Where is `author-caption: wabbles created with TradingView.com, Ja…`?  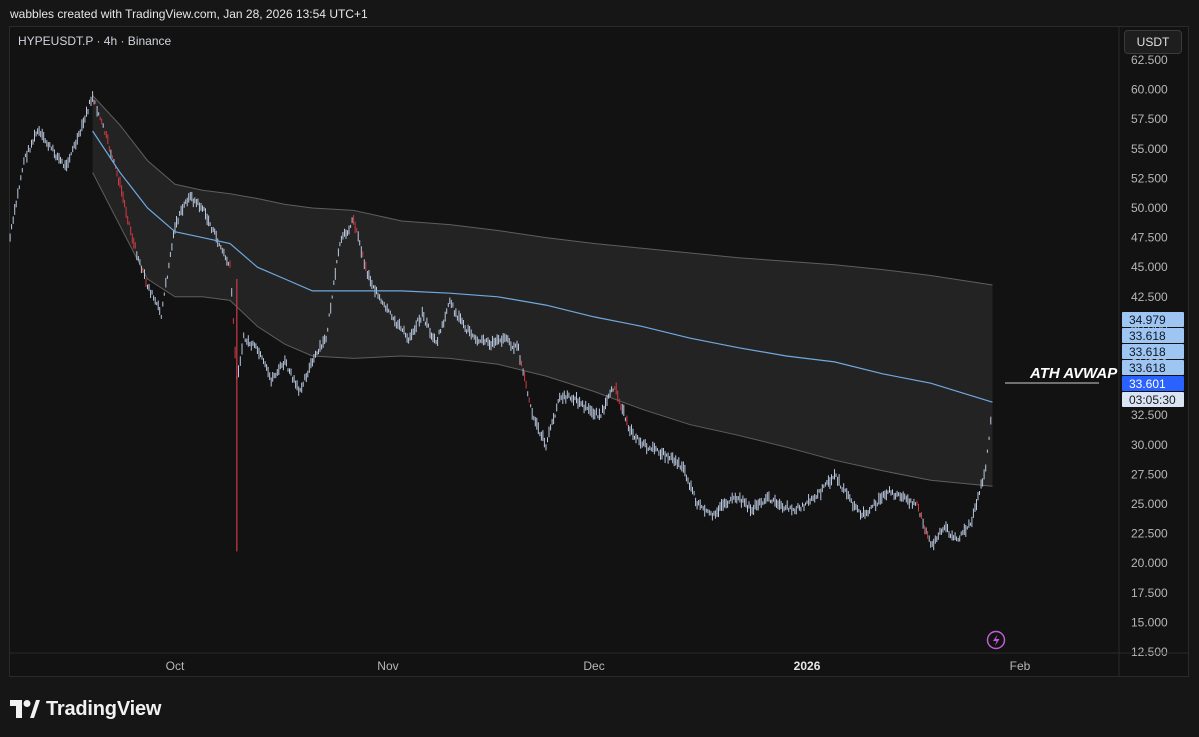 author-caption: wabbles created with TradingView.com, Ja… is located at coordinates (189, 14).